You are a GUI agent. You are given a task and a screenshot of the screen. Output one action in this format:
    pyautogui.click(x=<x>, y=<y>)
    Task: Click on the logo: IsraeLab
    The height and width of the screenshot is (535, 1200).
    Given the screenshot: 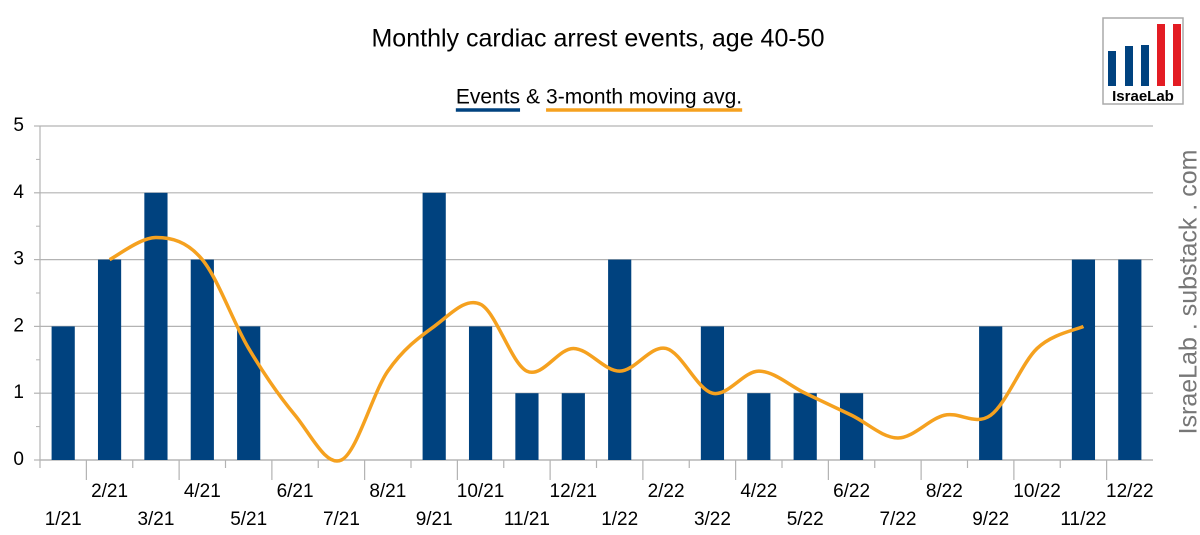 What is the action you would take?
    pyautogui.click(x=1143, y=61)
    